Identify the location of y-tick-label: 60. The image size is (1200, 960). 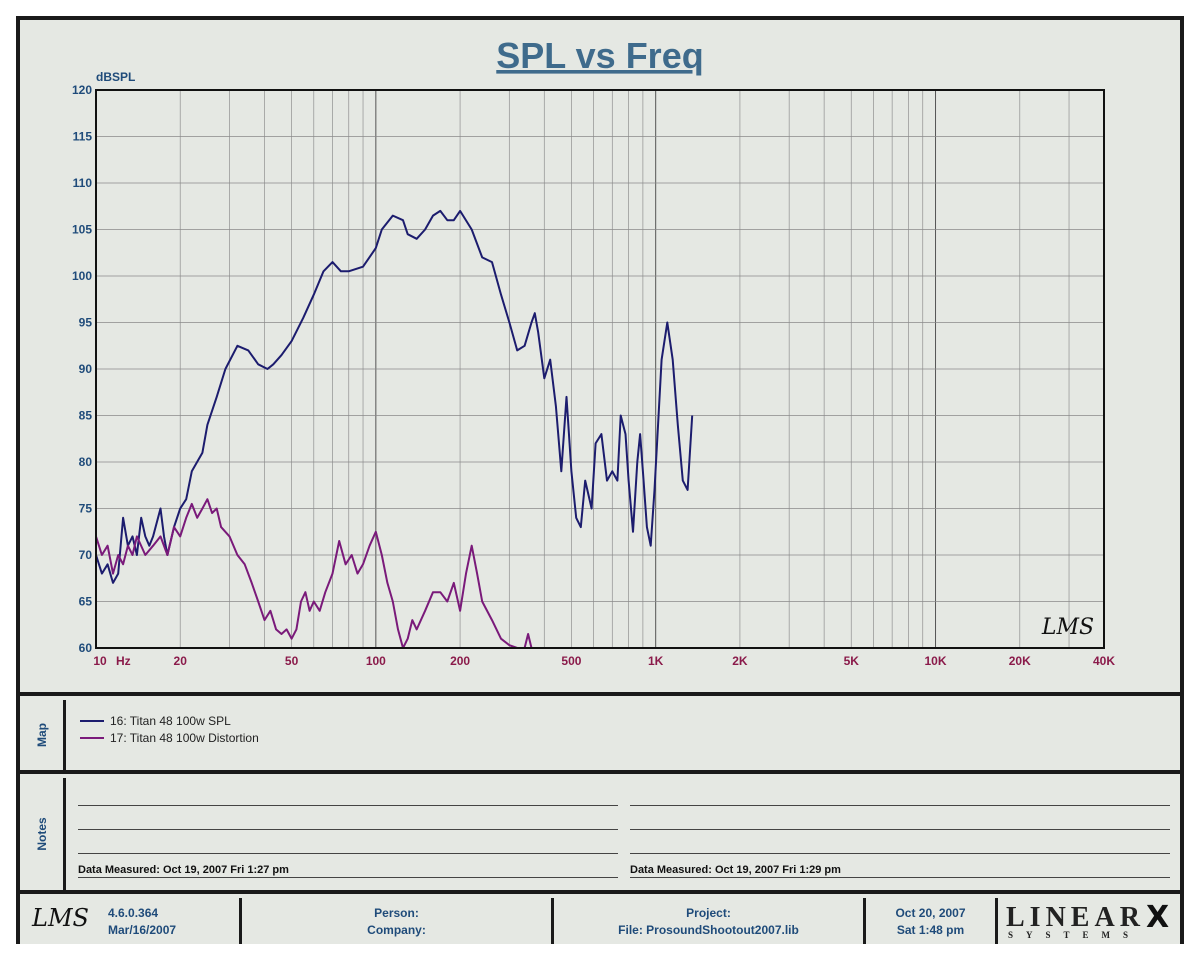
(86, 648).